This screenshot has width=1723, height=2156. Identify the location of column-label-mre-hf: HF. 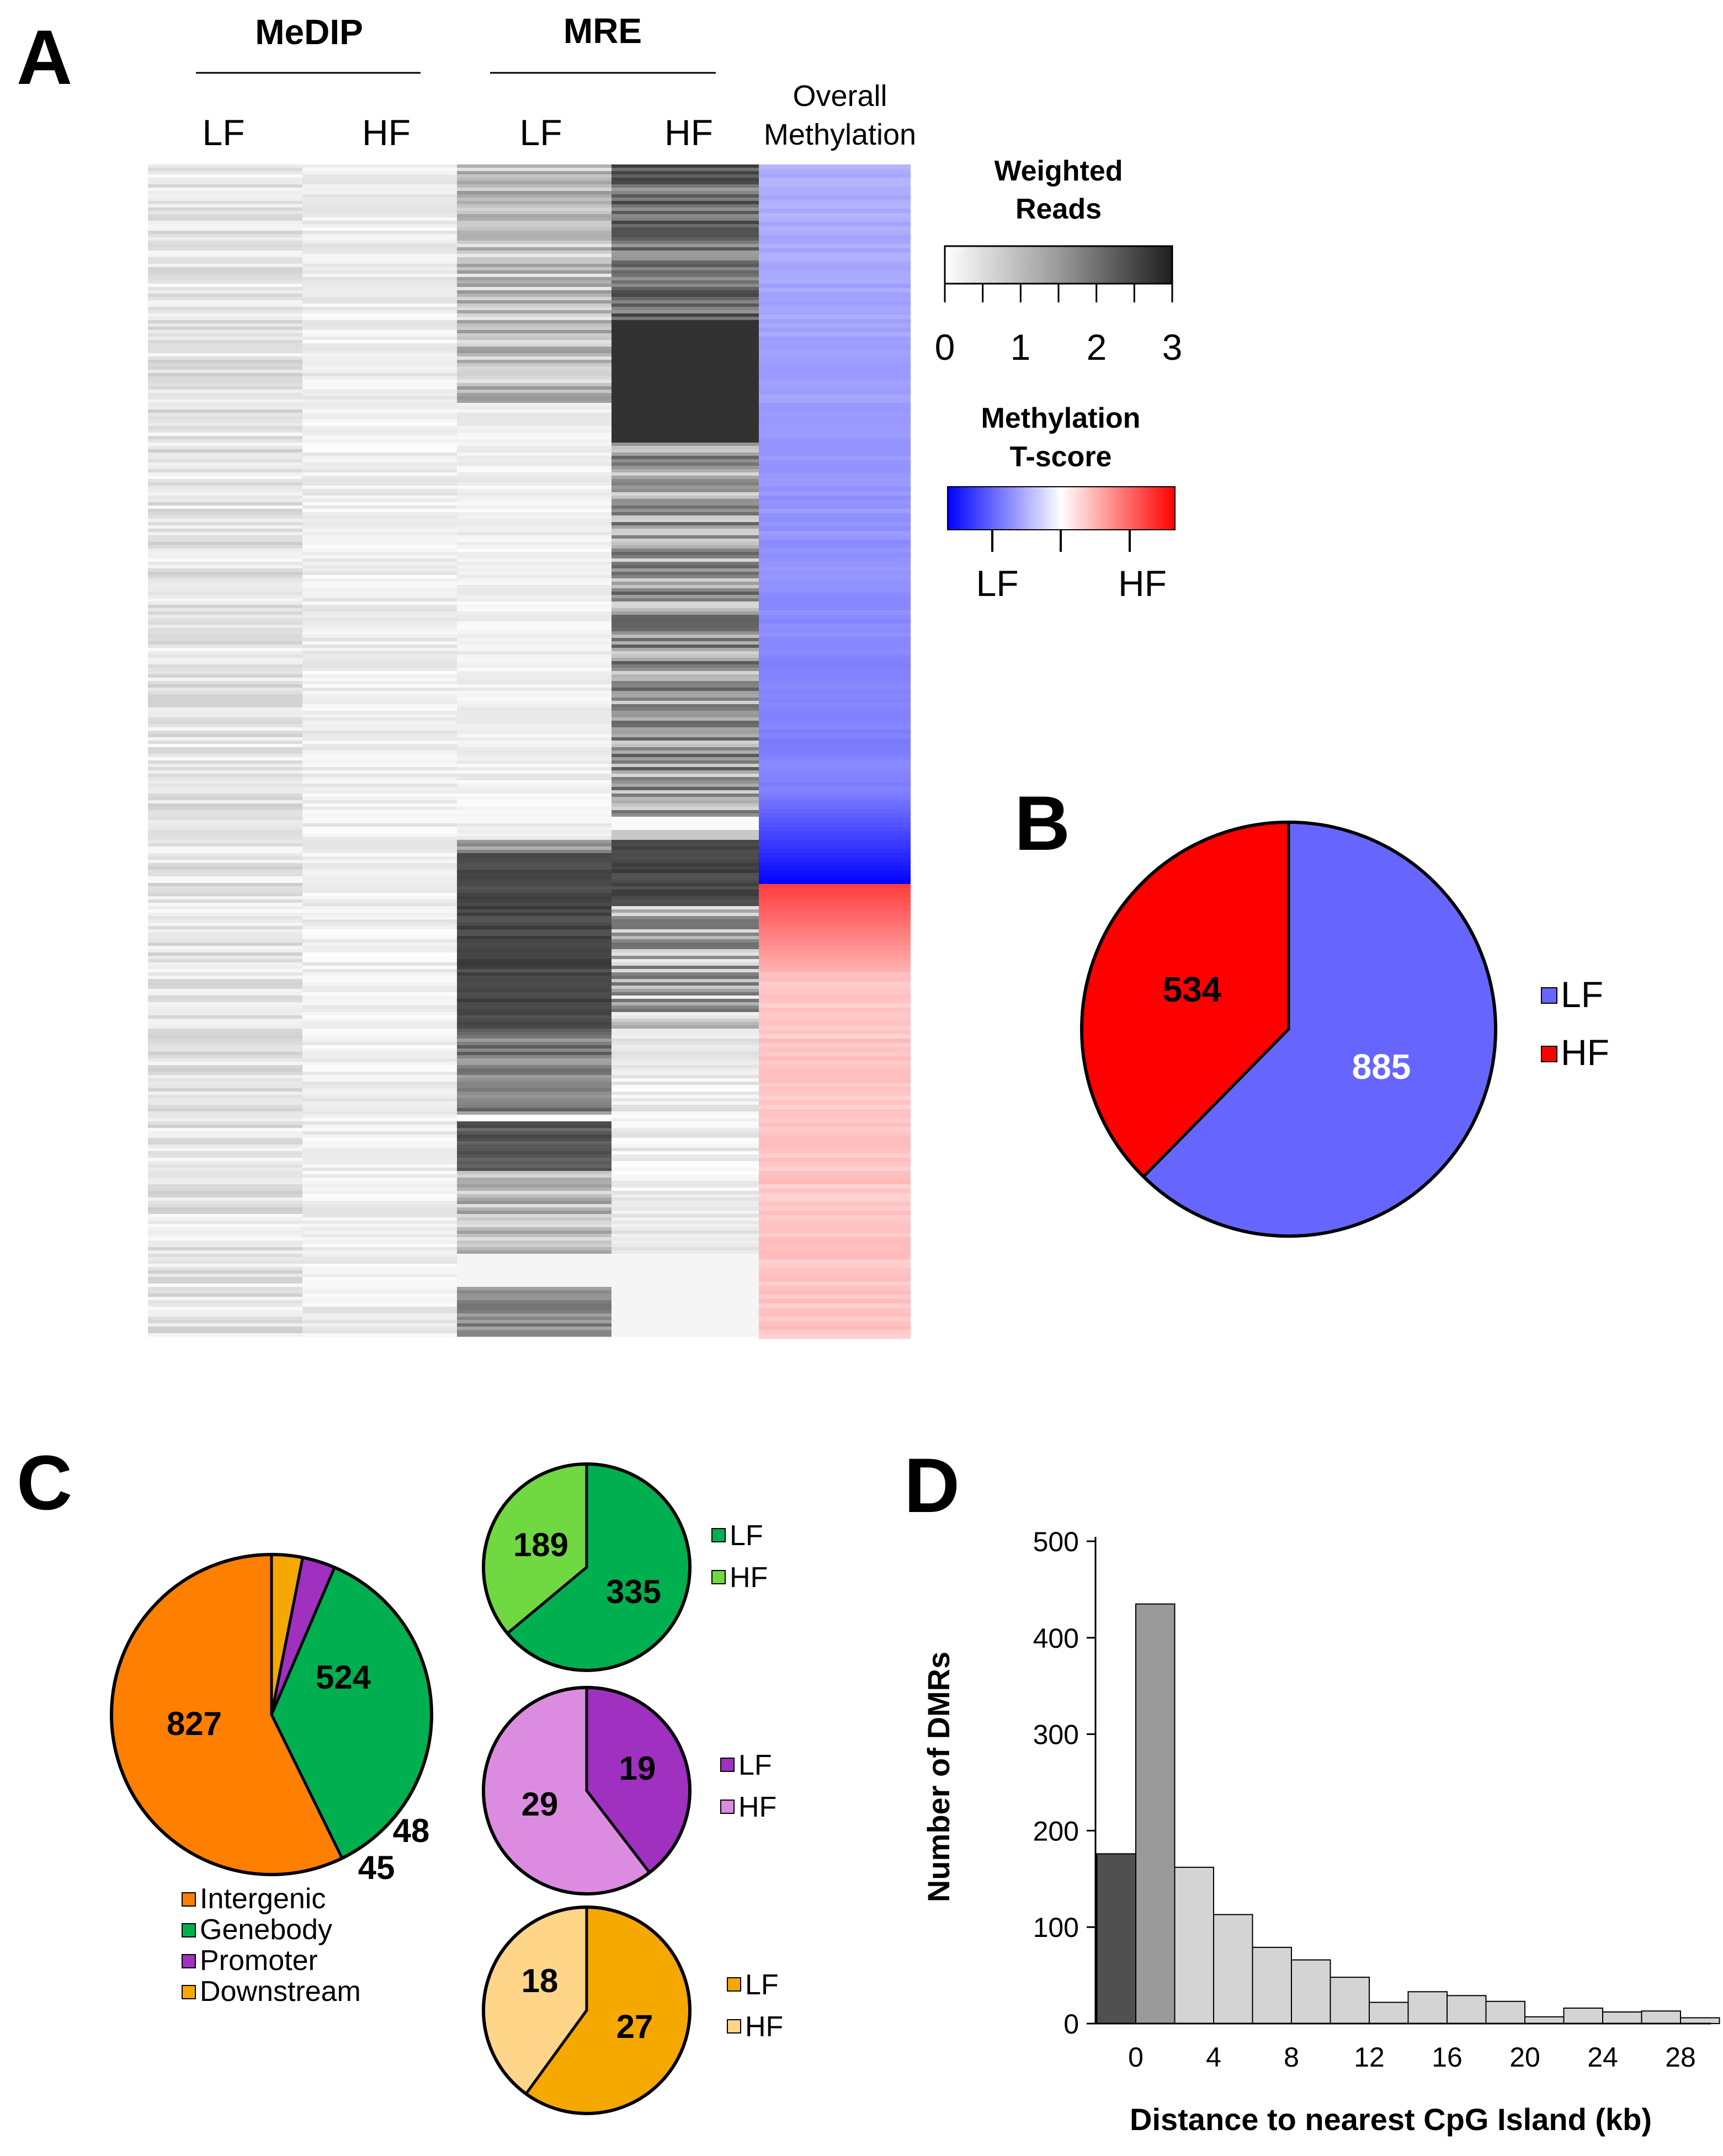
(688, 132).